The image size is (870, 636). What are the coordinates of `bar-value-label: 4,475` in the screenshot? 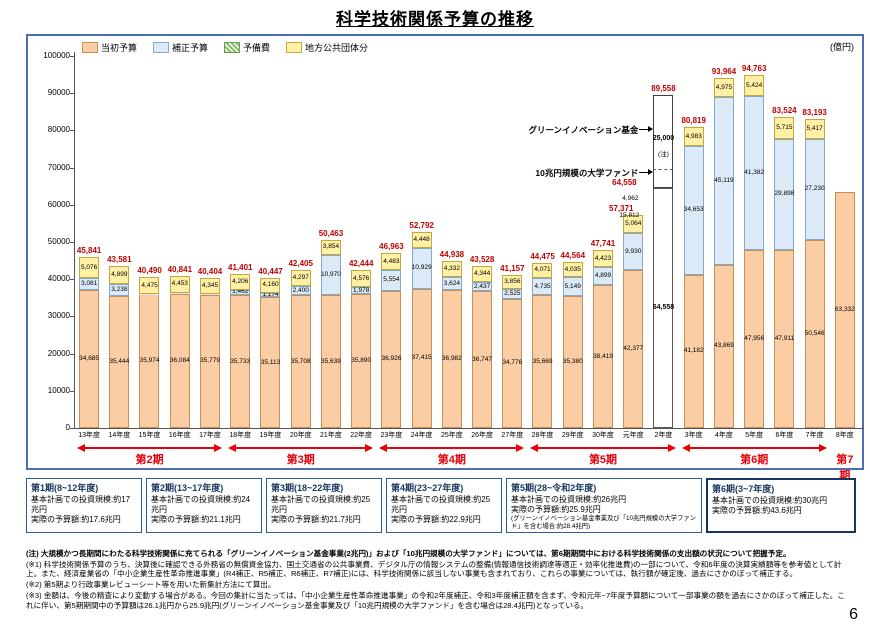 It's located at (149, 285).